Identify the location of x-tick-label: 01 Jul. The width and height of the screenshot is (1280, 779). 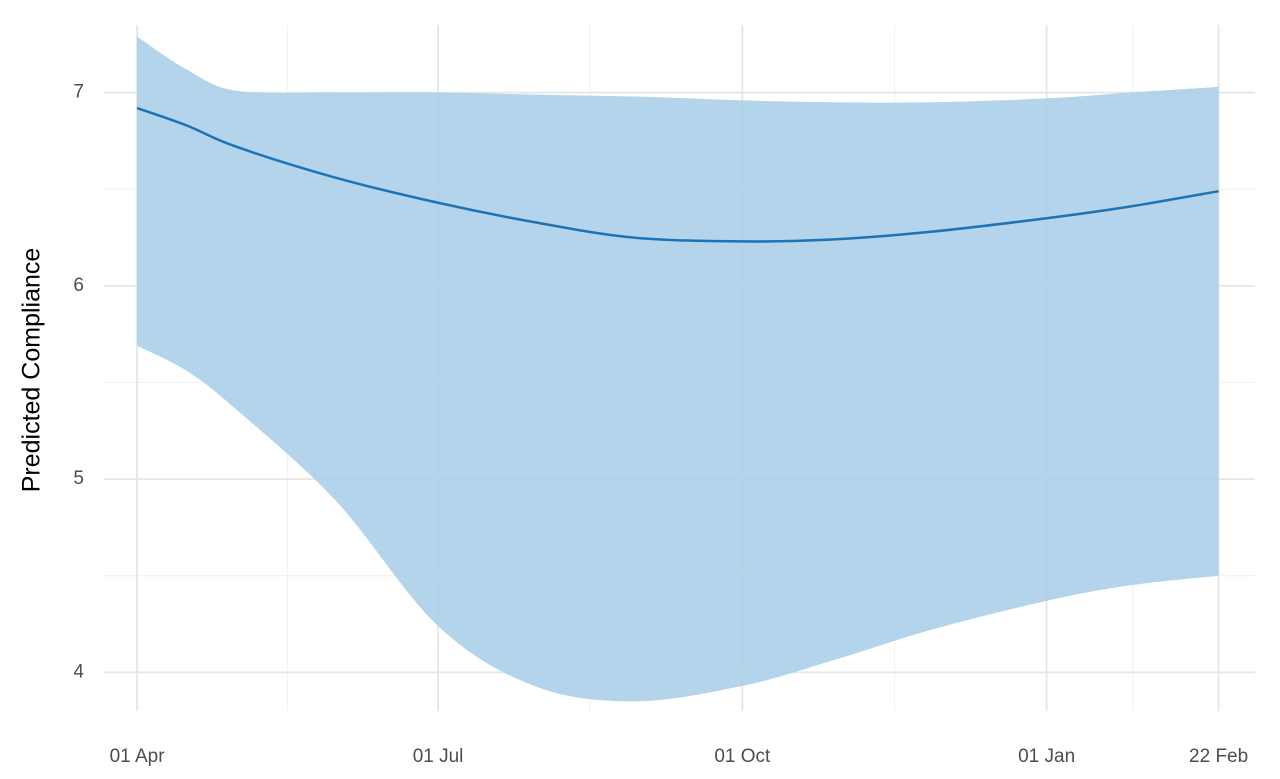
(438, 756).